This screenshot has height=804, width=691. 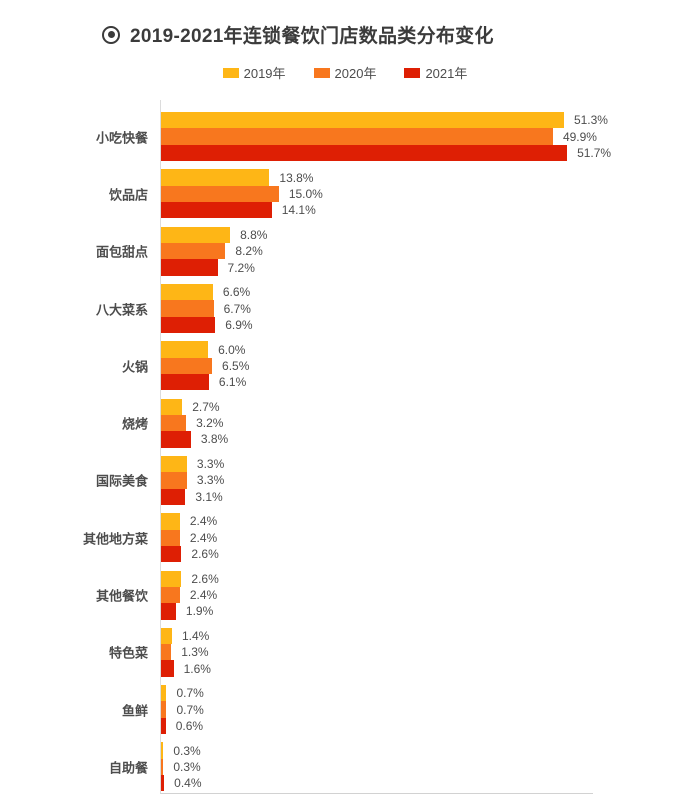 I want to click on bar-group: 其他餐饮 2.6% 2.4% 1.9%, so click(x=344, y=594).